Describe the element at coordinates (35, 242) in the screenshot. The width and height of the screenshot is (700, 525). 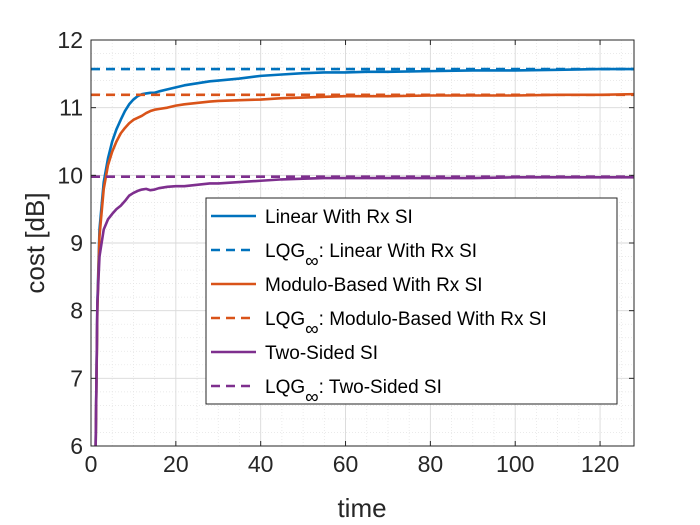
I see `y-axis-label: cost [dB]` at that location.